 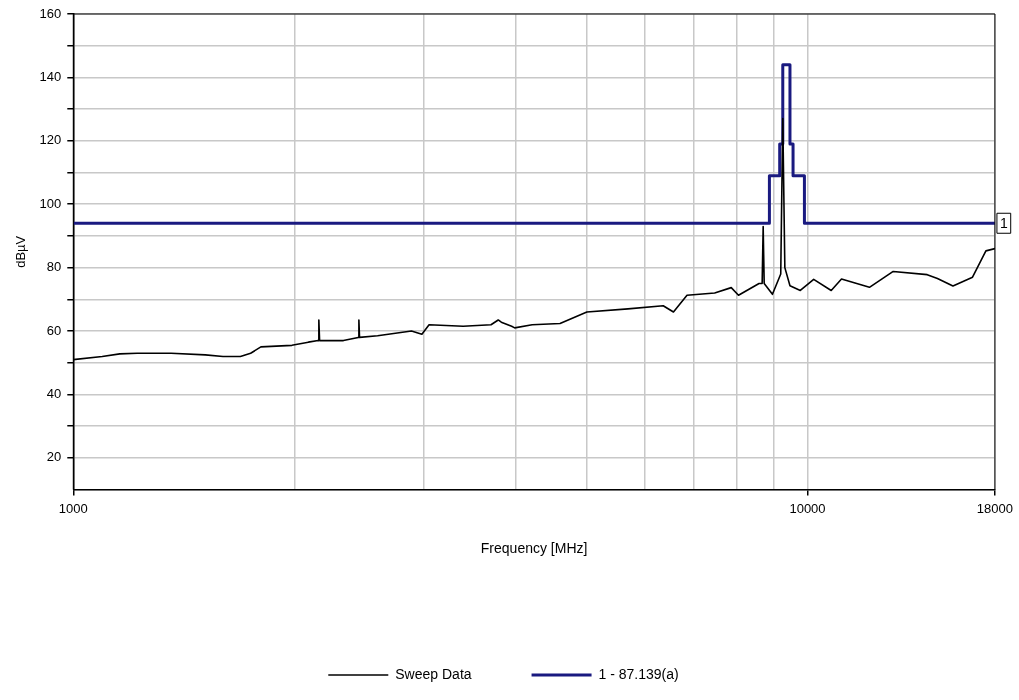 What do you see at coordinates (54, 267) in the screenshot?
I see `y-tick-label: 80` at bounding box center [54, 267].